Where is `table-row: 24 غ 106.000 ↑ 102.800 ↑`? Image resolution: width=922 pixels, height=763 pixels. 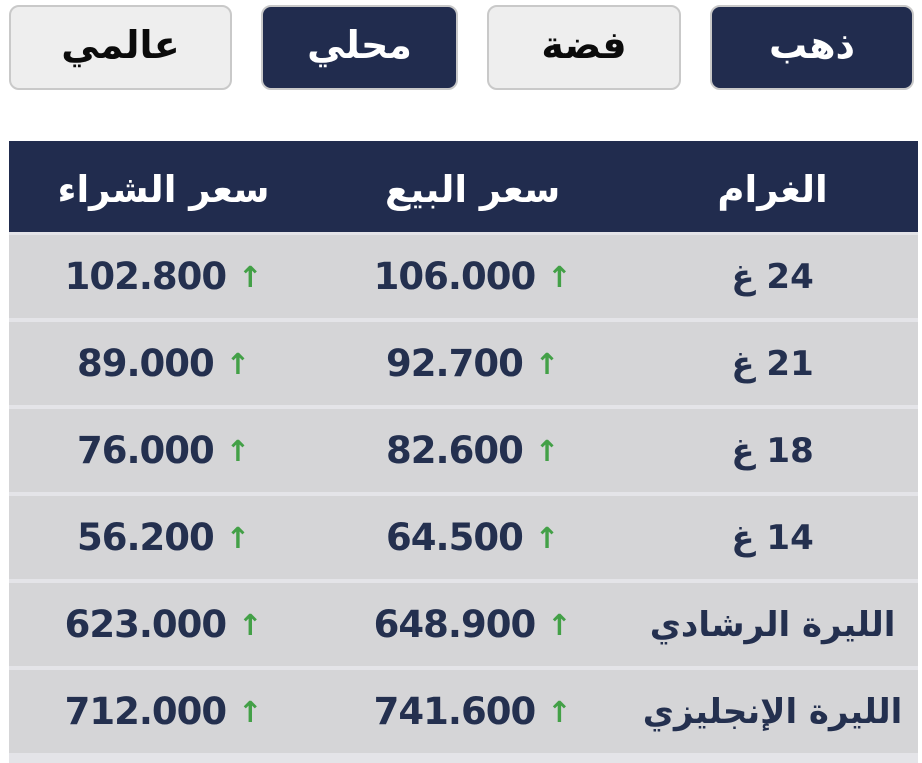 table-row: 24 غ 106.000 ↑ 102.800 ↑ is located at coordinates (463, 276).